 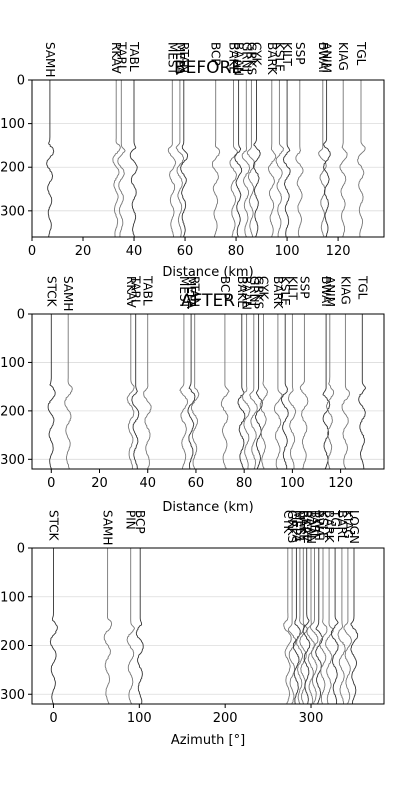 What do you see at coordinates (208, 740) in the screenshot?
I see `x-axis-label: Azimuth [°]` at bounding box center [208, 740].